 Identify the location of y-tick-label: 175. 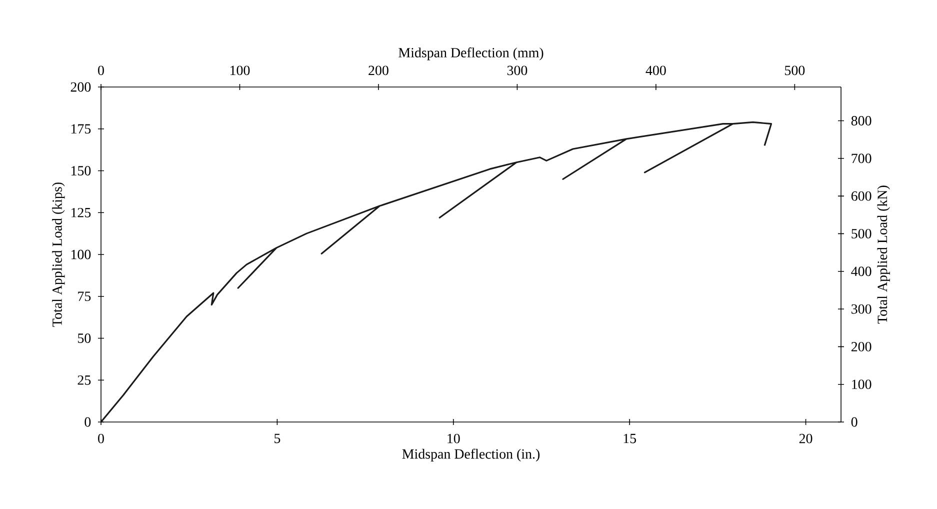
(81, 129).